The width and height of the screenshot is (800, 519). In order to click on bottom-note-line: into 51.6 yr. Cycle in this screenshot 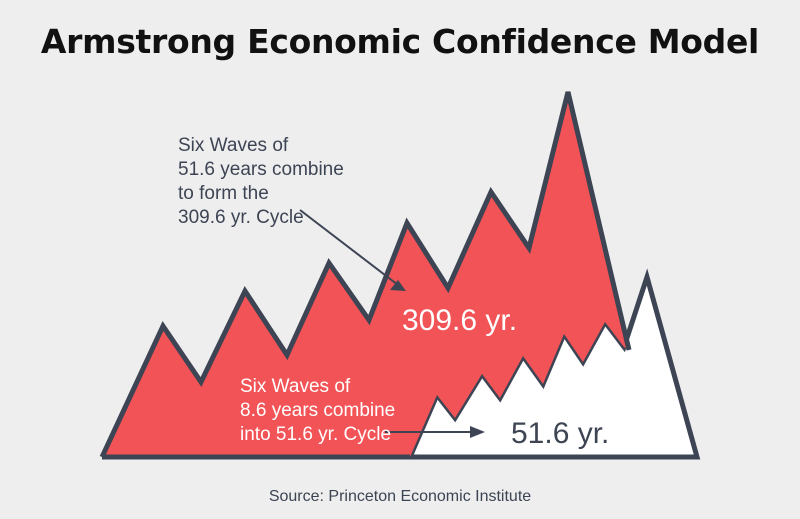, I will do `click(315, 434)`.